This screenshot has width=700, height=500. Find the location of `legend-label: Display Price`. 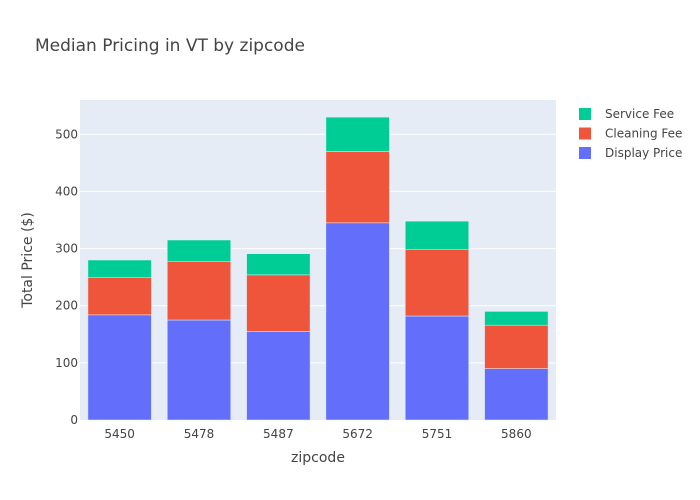

legend-label: Display Price is located at coordinates (643, 153).